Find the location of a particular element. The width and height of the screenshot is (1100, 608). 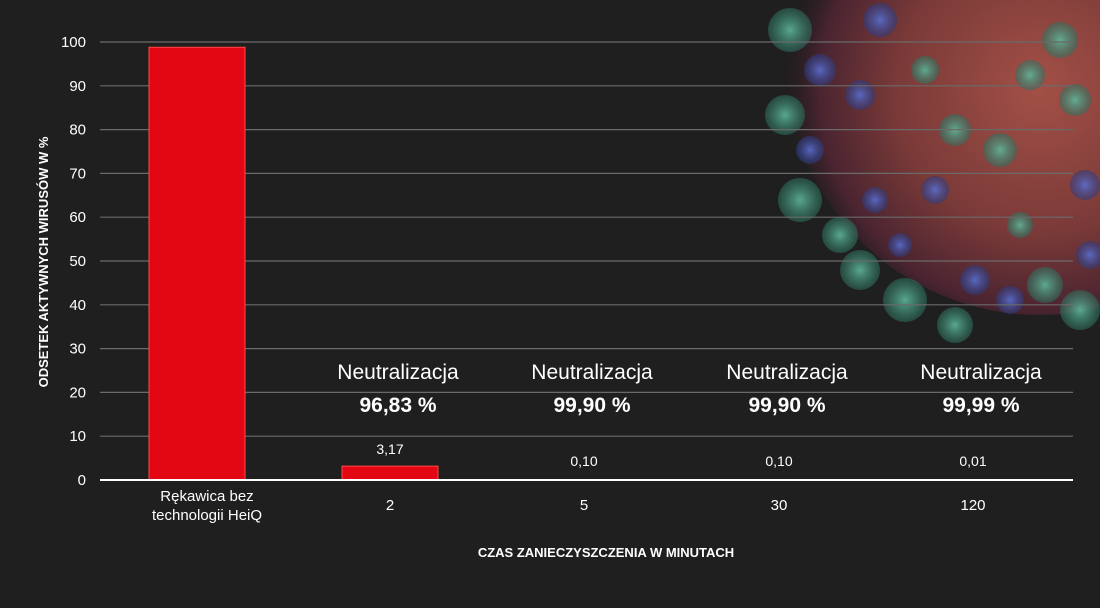

y-tick-label: 80 is located at coordinates (77, 130).